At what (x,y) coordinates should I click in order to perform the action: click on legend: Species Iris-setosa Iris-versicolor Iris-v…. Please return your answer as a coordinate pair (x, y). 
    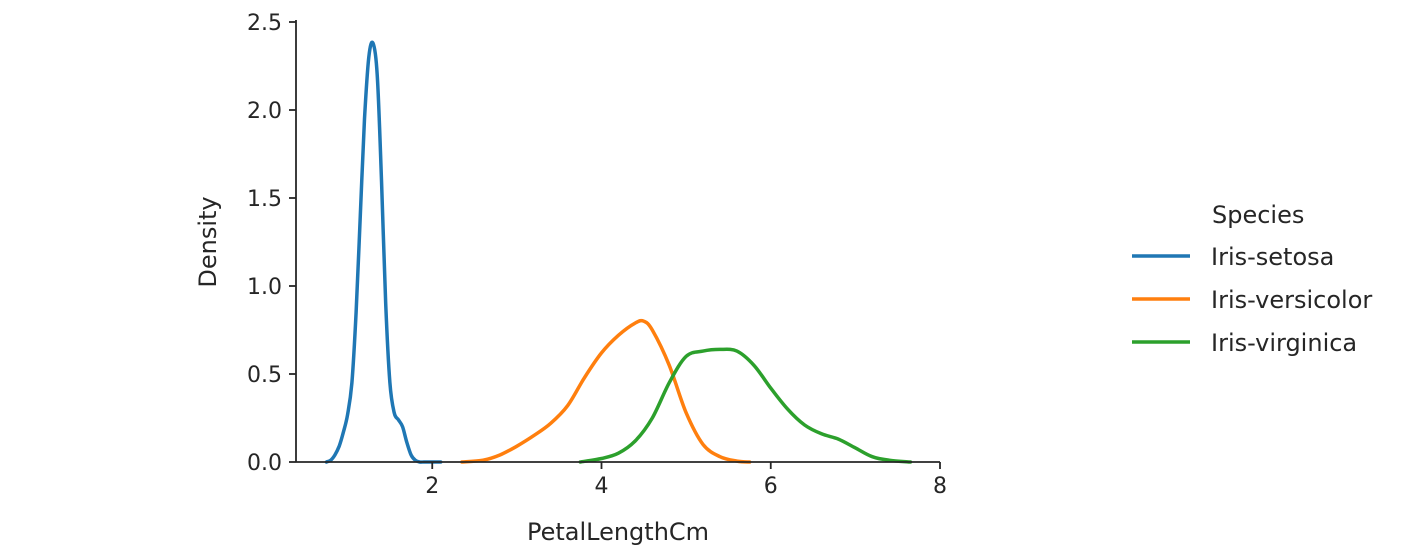
    Looking at the image, I should click on (1252, 279).